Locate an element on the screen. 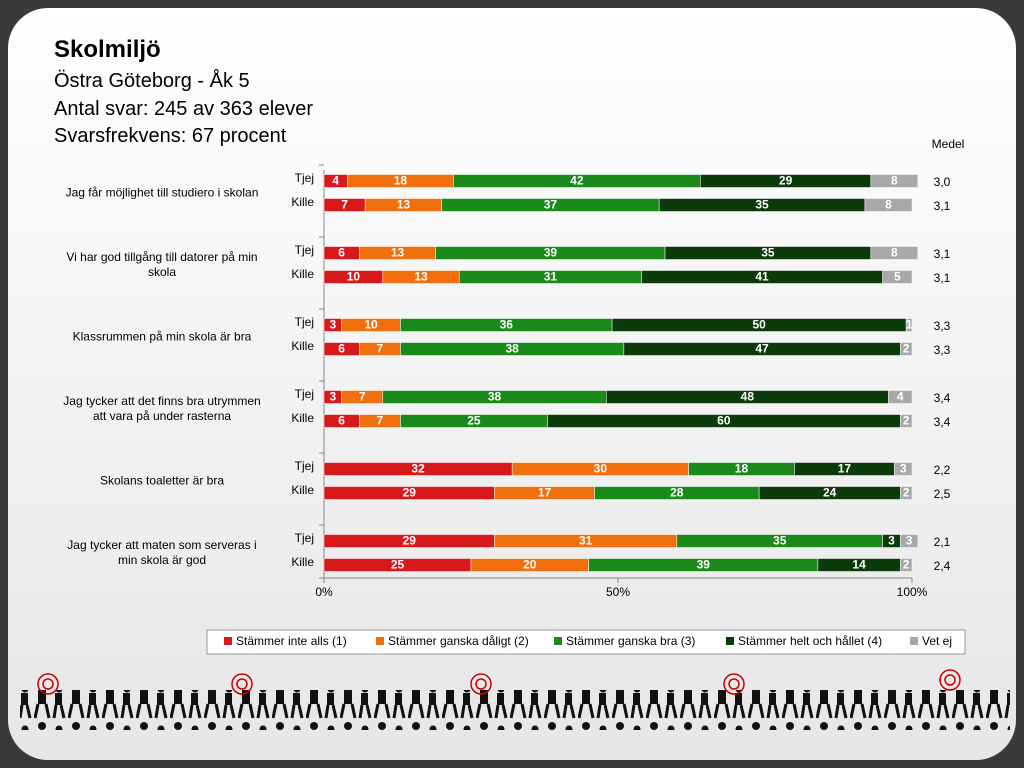 The width and height of the screenshot is (1024, 768). data-label: 17 is located at coordinates (545, 493).